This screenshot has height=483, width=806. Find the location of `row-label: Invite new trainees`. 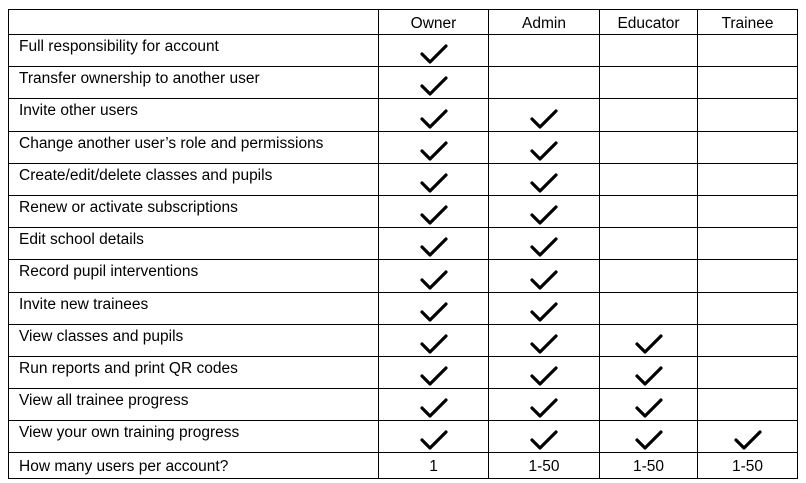

row-label: Invite new trainees is located at coordinates (193, 308).